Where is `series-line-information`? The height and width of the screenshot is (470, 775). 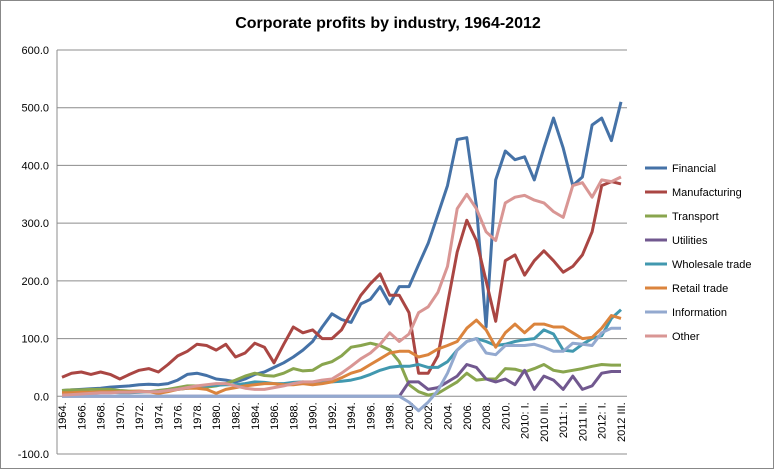 series-line-information is located at coordinates (341, 369).